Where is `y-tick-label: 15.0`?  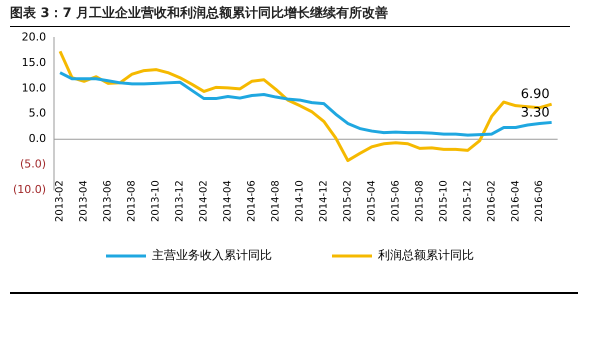 y-tick-label: 15.0 is located at coordinates (34, 62).